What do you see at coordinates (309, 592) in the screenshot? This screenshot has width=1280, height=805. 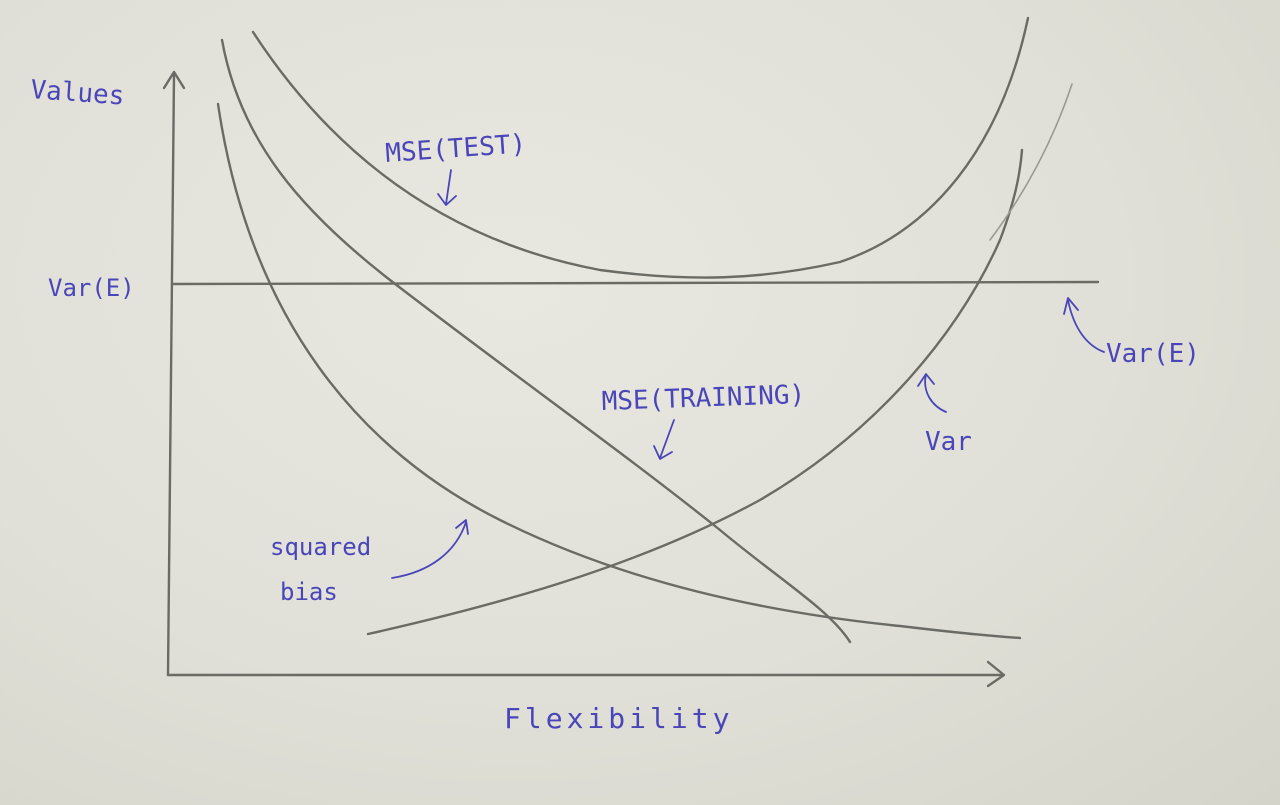 I see `squared-bias-label-line2: bias` at bounding box center [309, 592].